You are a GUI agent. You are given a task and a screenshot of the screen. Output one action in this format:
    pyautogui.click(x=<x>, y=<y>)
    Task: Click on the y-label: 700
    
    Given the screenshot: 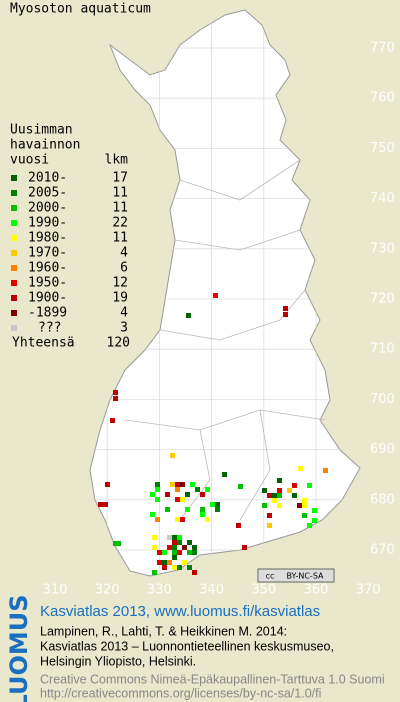 What is the action you would take?
    pyautogui.click(x=382, y=399)
    